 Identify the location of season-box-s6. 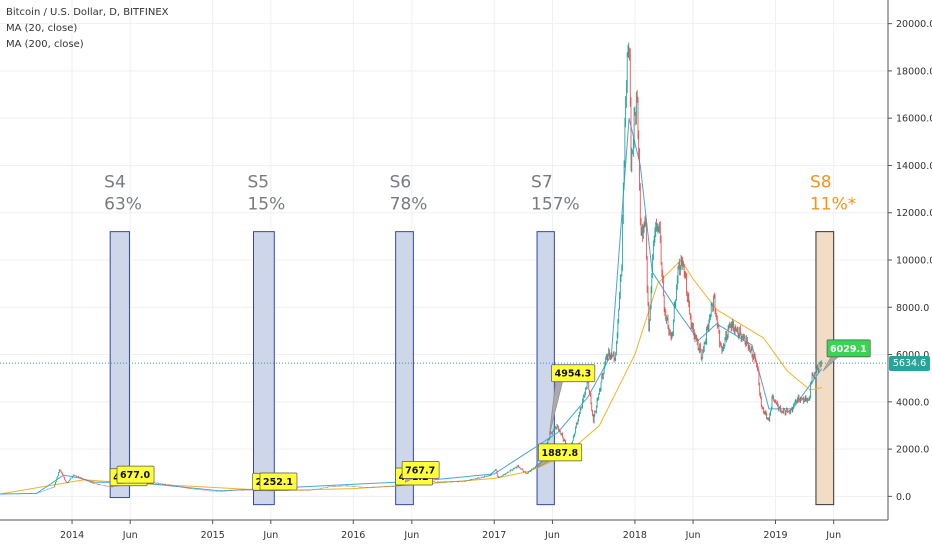
(404, 368).